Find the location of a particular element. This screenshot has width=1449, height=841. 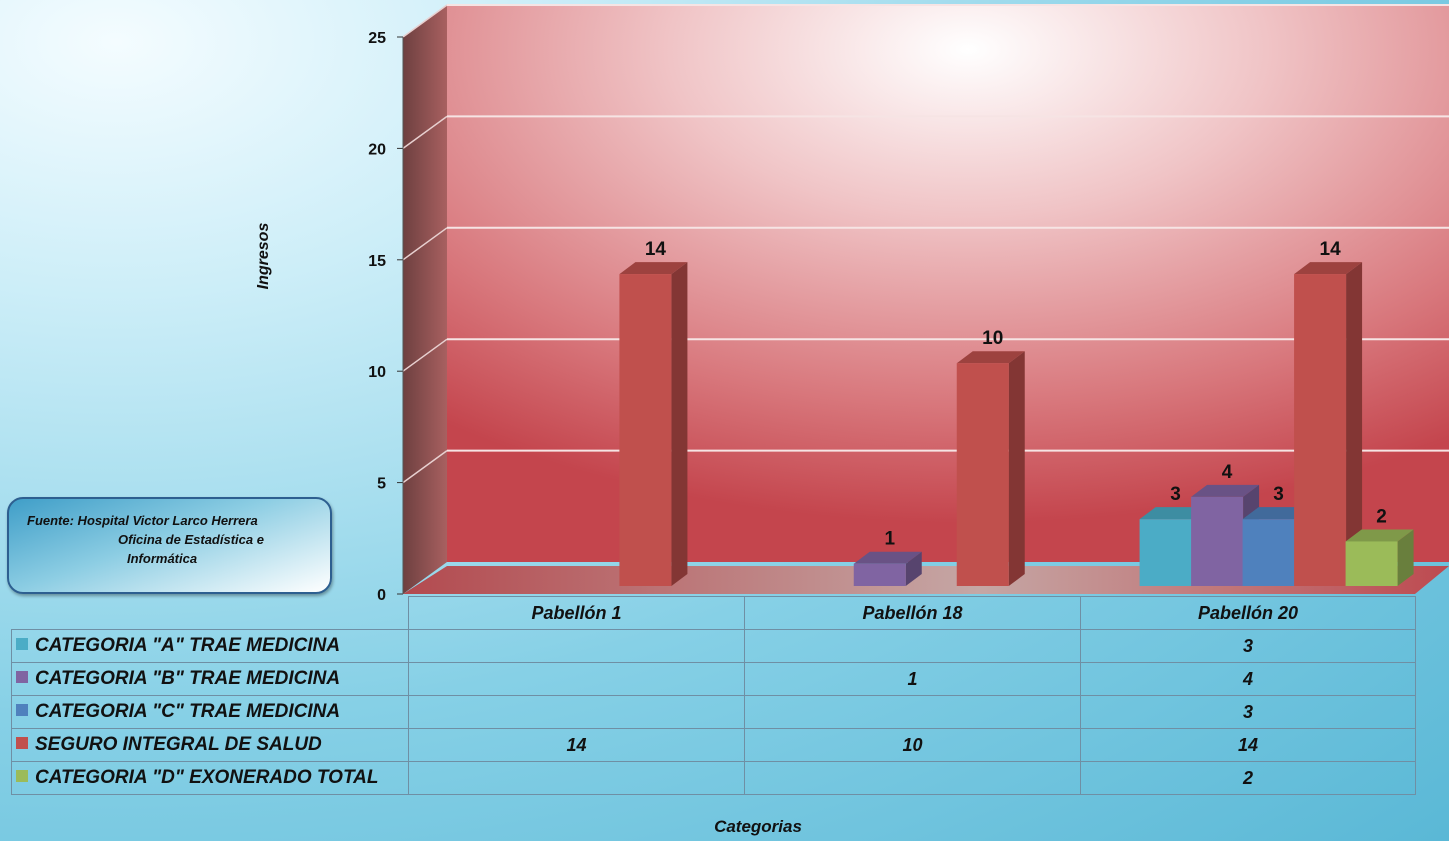

table-header-cell: Pabellón 20 is located at coordinates (1248, 613).